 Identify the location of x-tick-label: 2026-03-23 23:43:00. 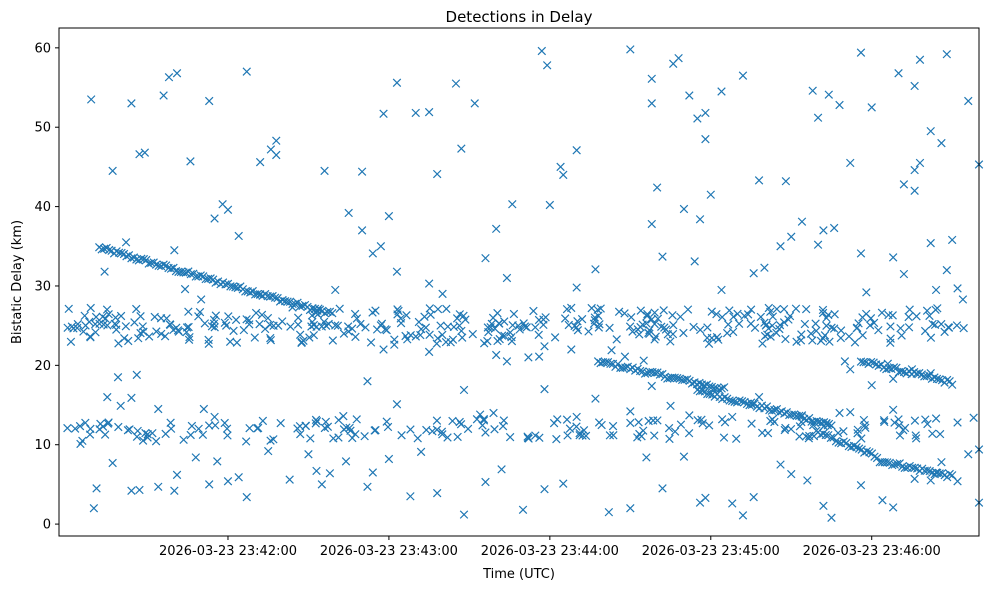
(389, 551).